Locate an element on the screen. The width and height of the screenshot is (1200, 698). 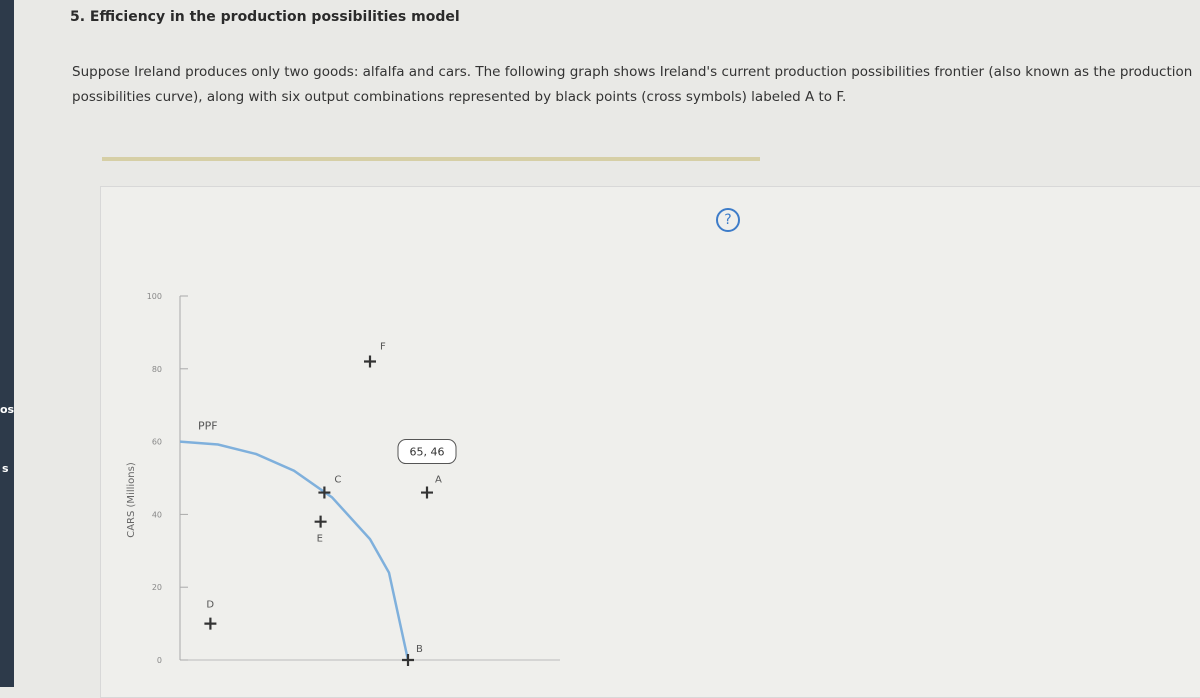
point-label: E is located at coordinates (320, 539).